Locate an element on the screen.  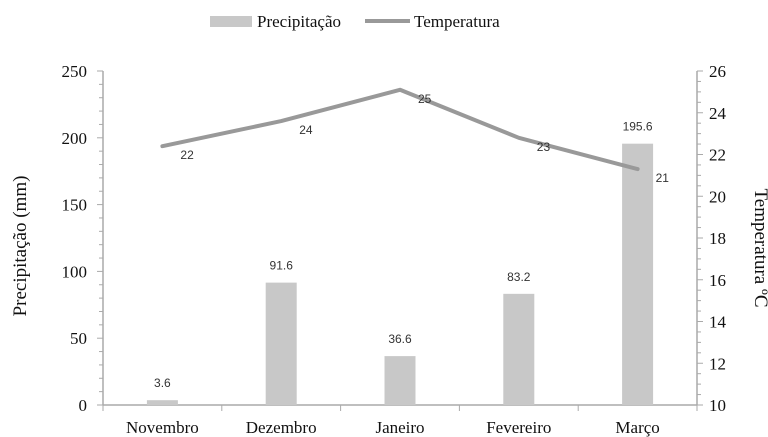
temperature-value-label: 24 is located at coordinates (306, 130).